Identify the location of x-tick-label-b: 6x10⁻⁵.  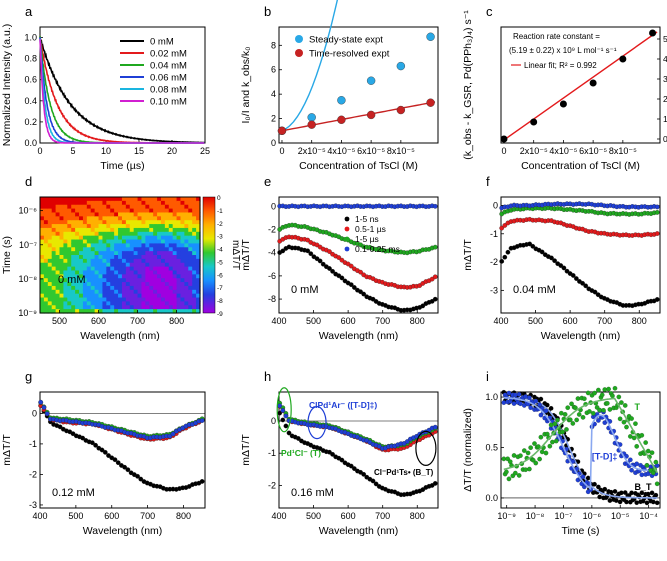
(371, 151).